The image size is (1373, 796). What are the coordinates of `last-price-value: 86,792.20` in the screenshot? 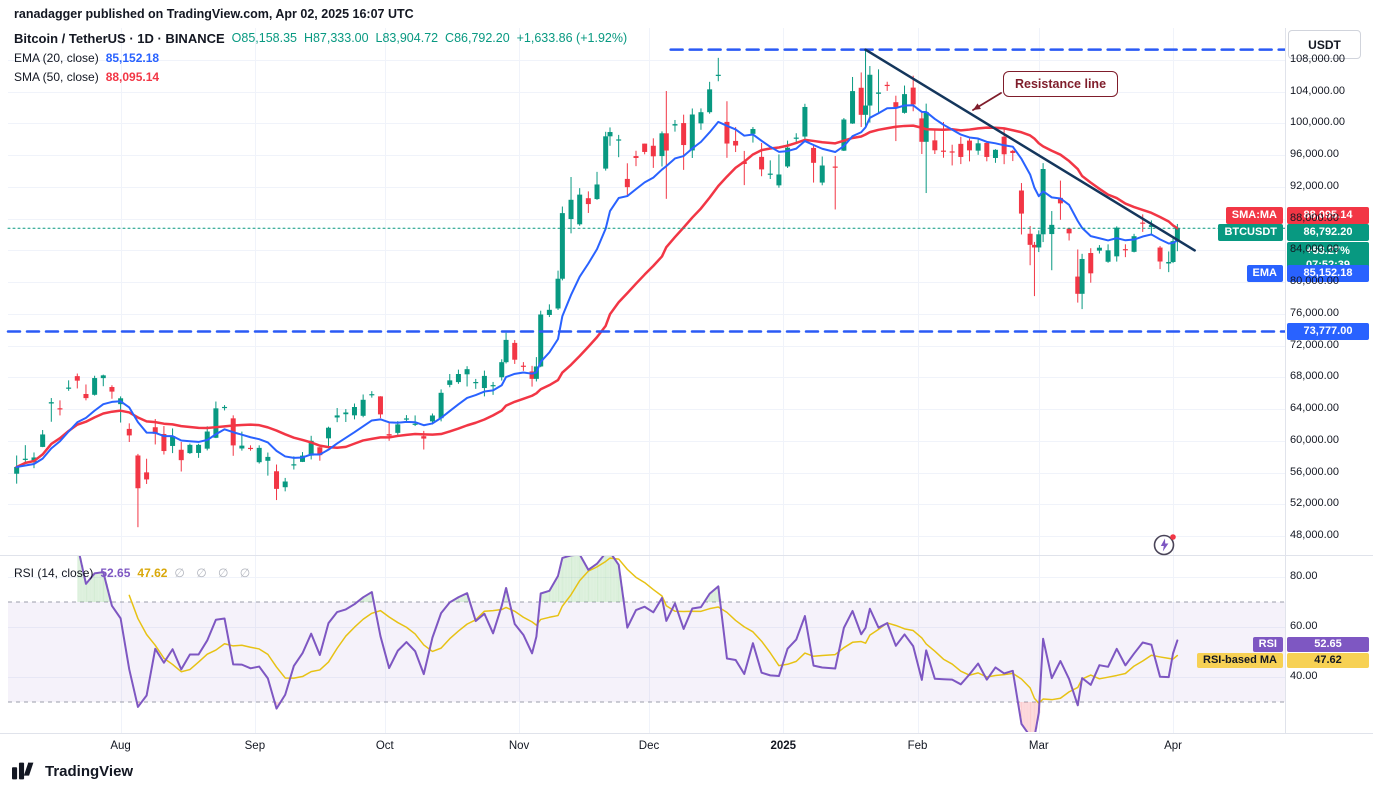 It's located at (1328, 232).